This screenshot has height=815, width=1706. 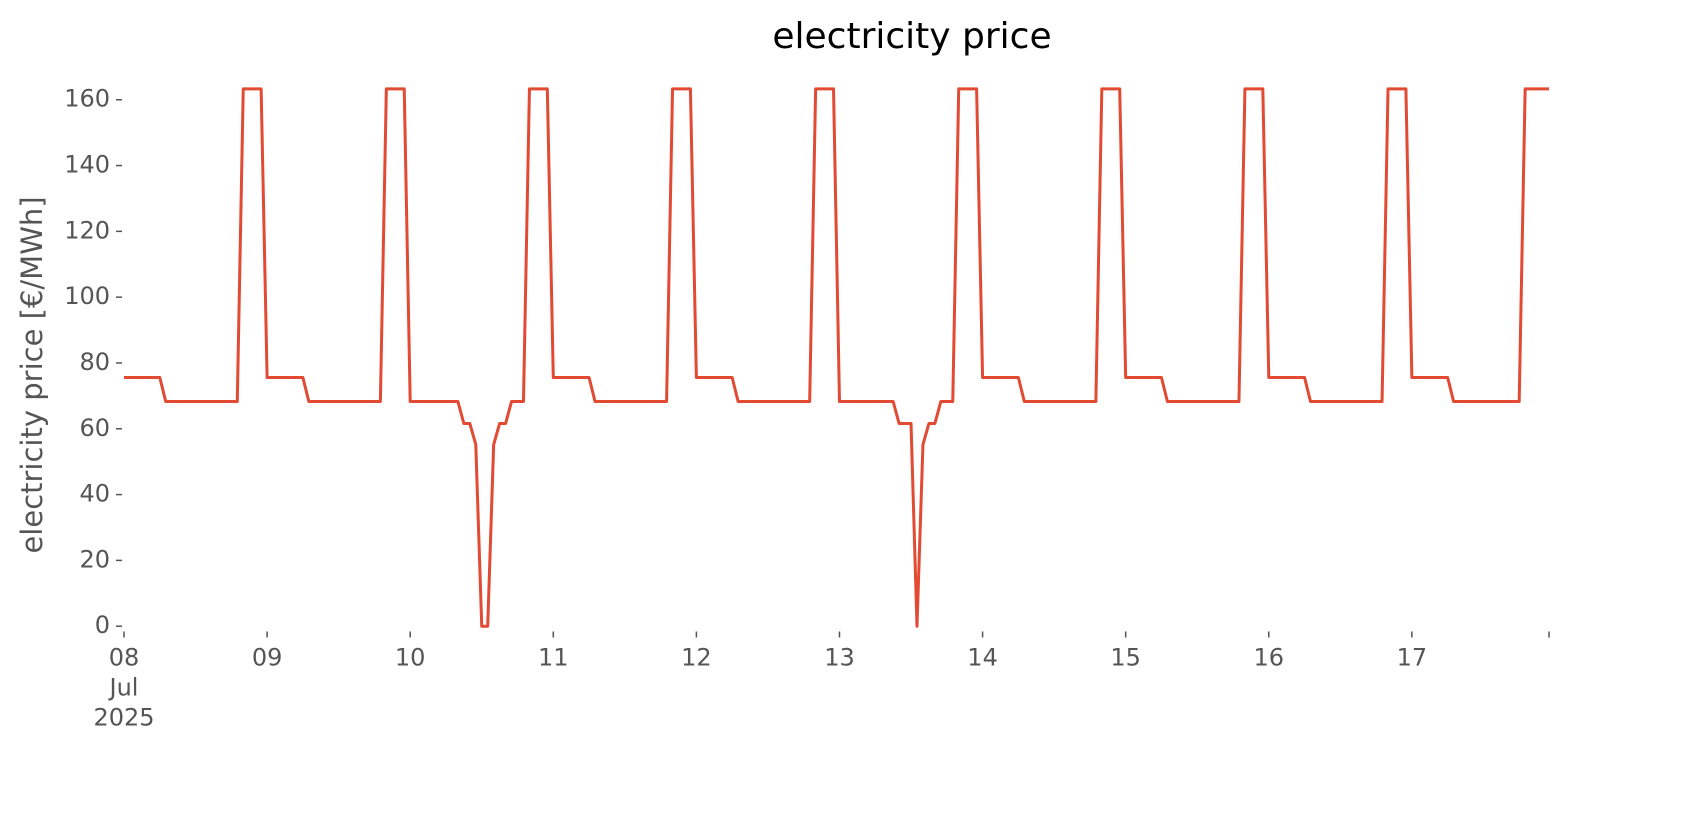 What do you see at coordinates (696, 658) in the screenshot?
I see `x-tick-label: 12` at bounding box center [696, 658].